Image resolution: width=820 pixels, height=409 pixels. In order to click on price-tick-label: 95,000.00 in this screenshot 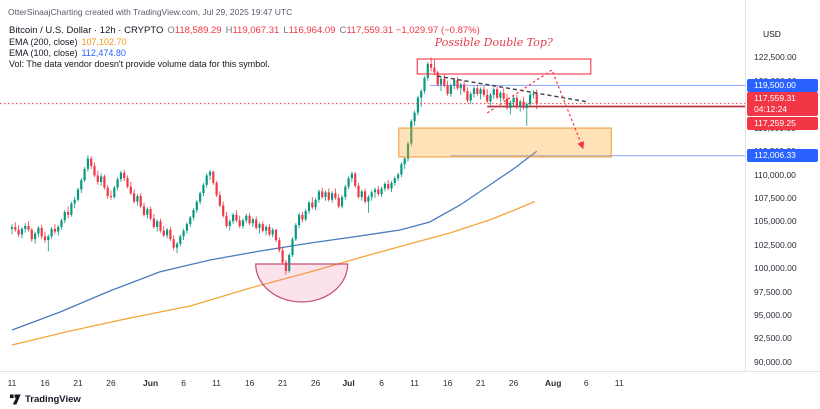, I will do `click(773, 315)`.